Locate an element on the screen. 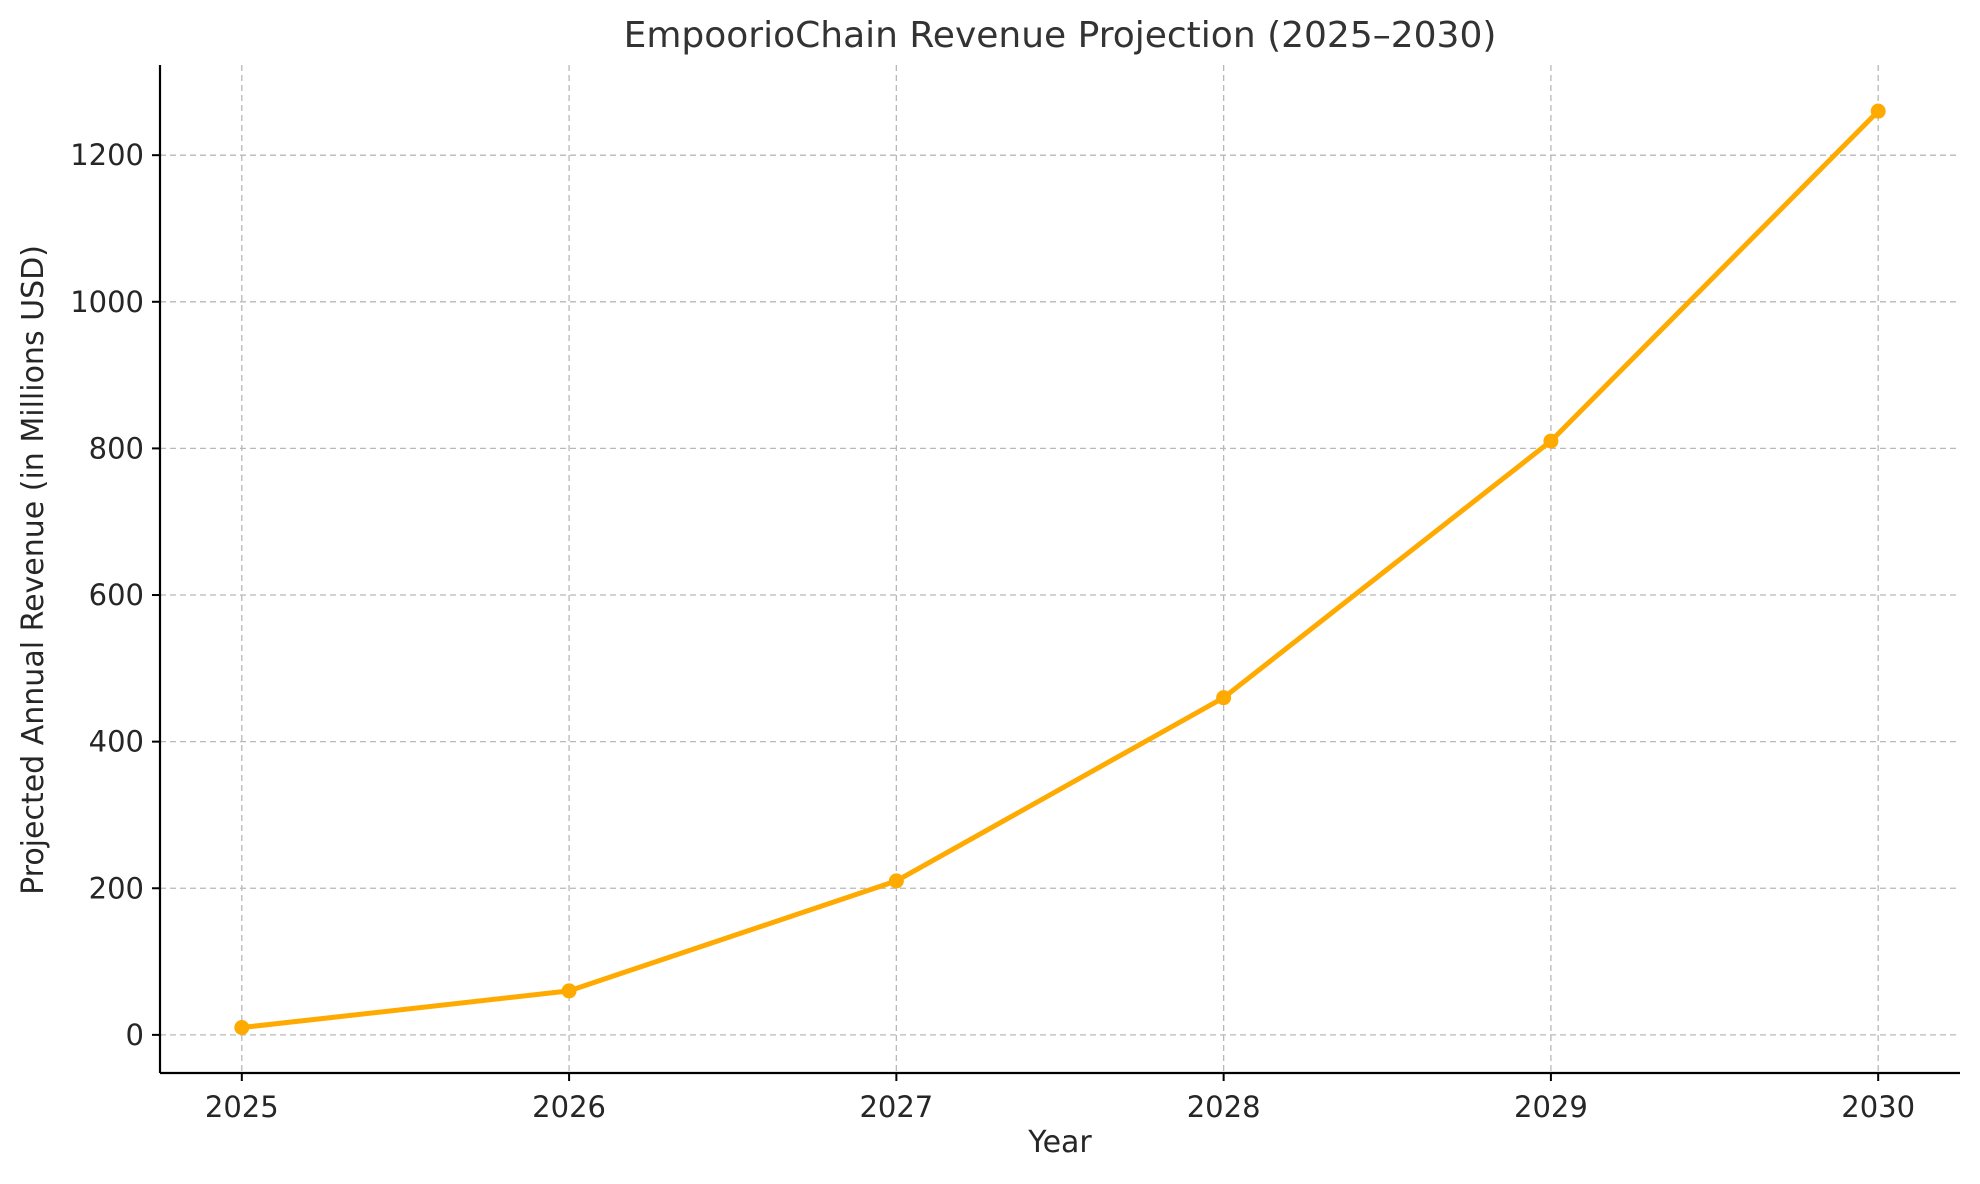 Image resolution: width=1980 pixels, height=1184 pixels. x-tick-label: 2028 is located at coordinates (1224, 1107).